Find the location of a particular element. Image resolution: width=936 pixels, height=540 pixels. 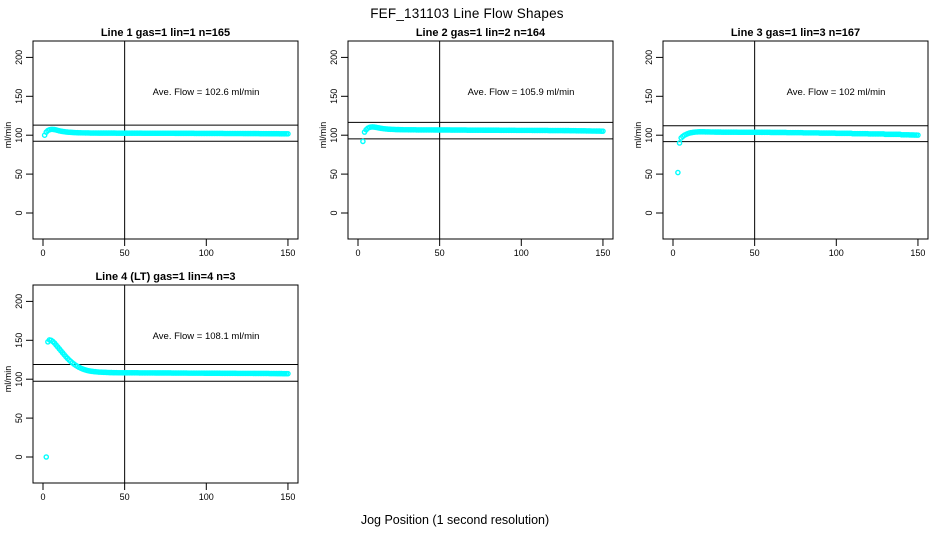

panel-3: 0 50 100 150 0 50 100 150 200 is located at coordinates (786, 149).